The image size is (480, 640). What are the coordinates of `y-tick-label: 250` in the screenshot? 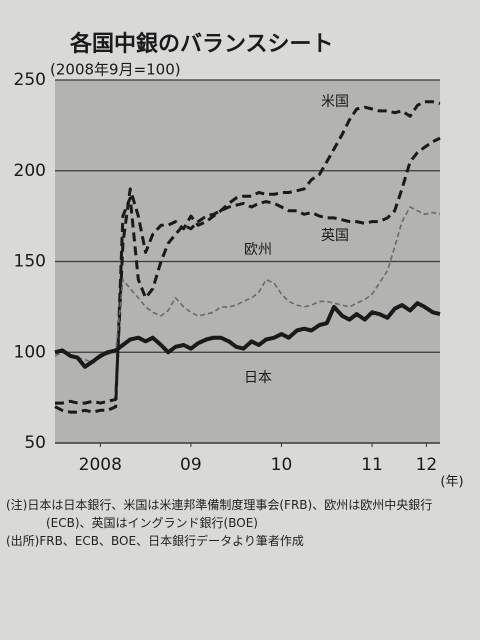 It's located at (30, 80).